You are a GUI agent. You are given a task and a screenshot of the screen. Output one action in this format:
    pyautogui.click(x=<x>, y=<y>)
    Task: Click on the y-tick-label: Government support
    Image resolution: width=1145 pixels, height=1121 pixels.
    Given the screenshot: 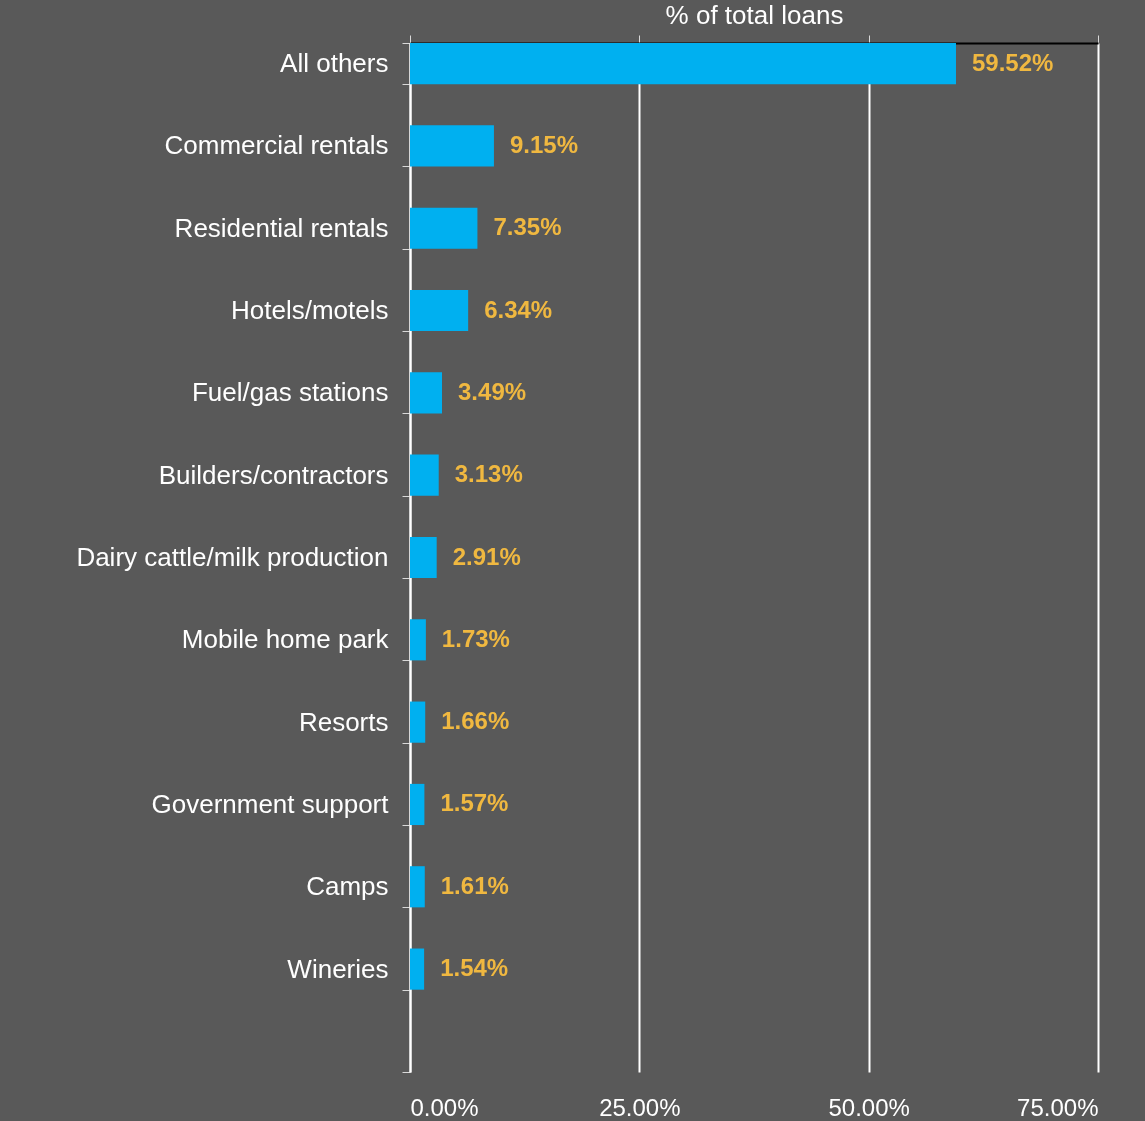 What is the action you would take?
    pyautogui.click(x=270, y=803)
    